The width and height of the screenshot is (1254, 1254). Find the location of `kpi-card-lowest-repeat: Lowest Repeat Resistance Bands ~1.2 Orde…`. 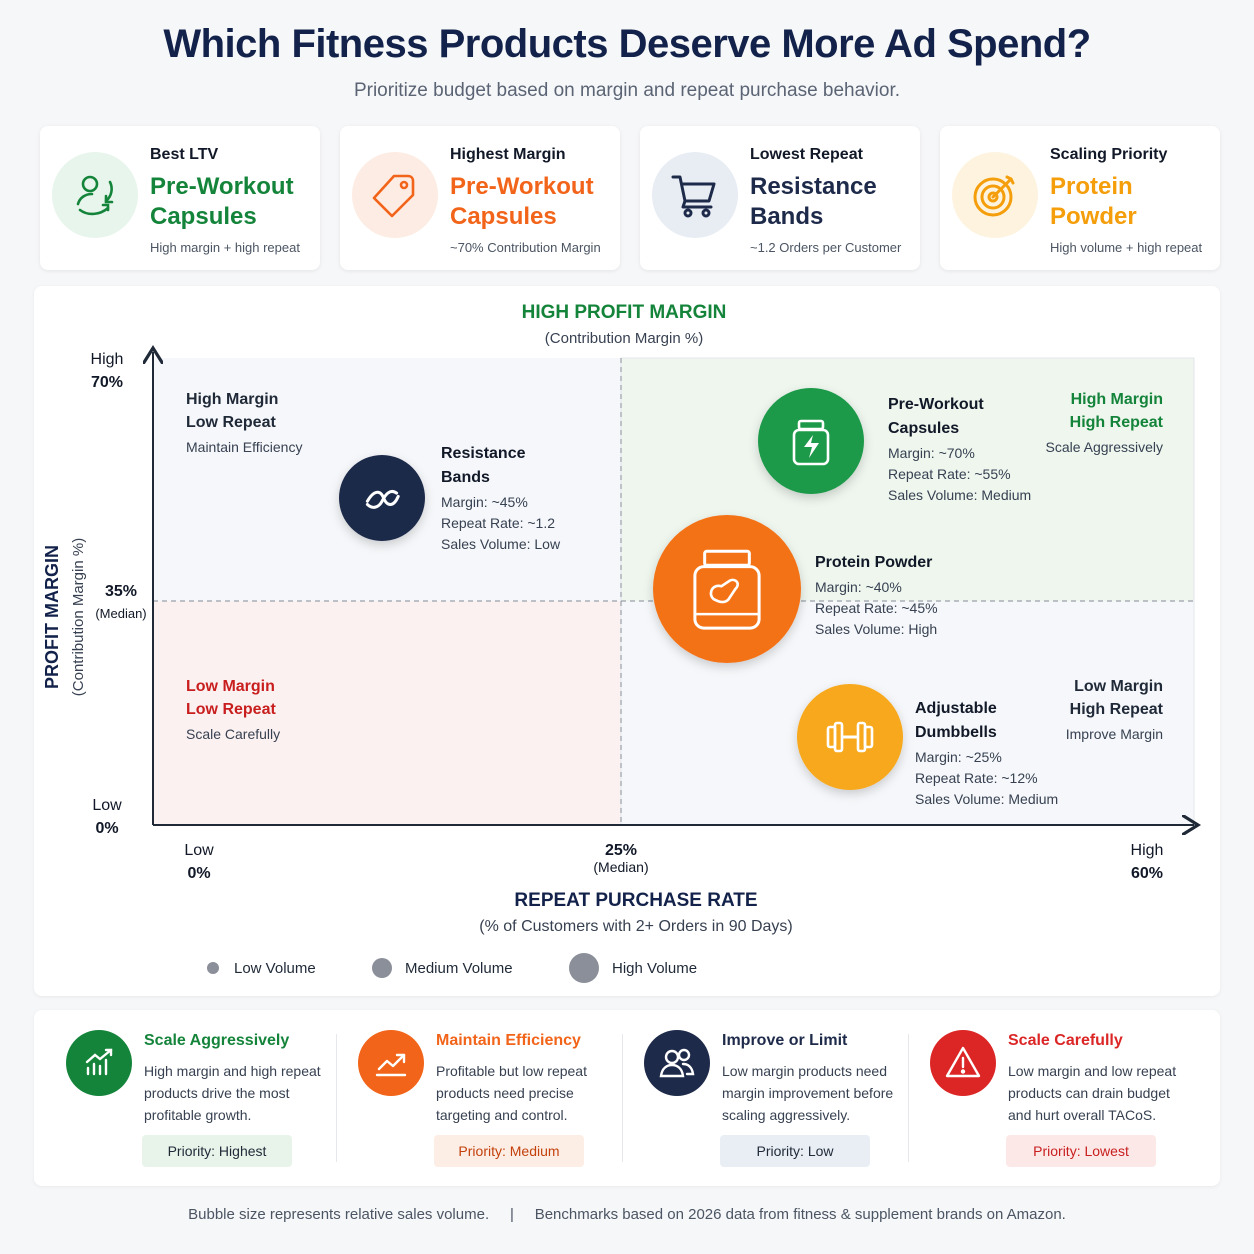

kpi-card-lowest-repeat: Lowest Repeat Resistance Bands ~1.2 Orde… is located at coordinates (780, 198).